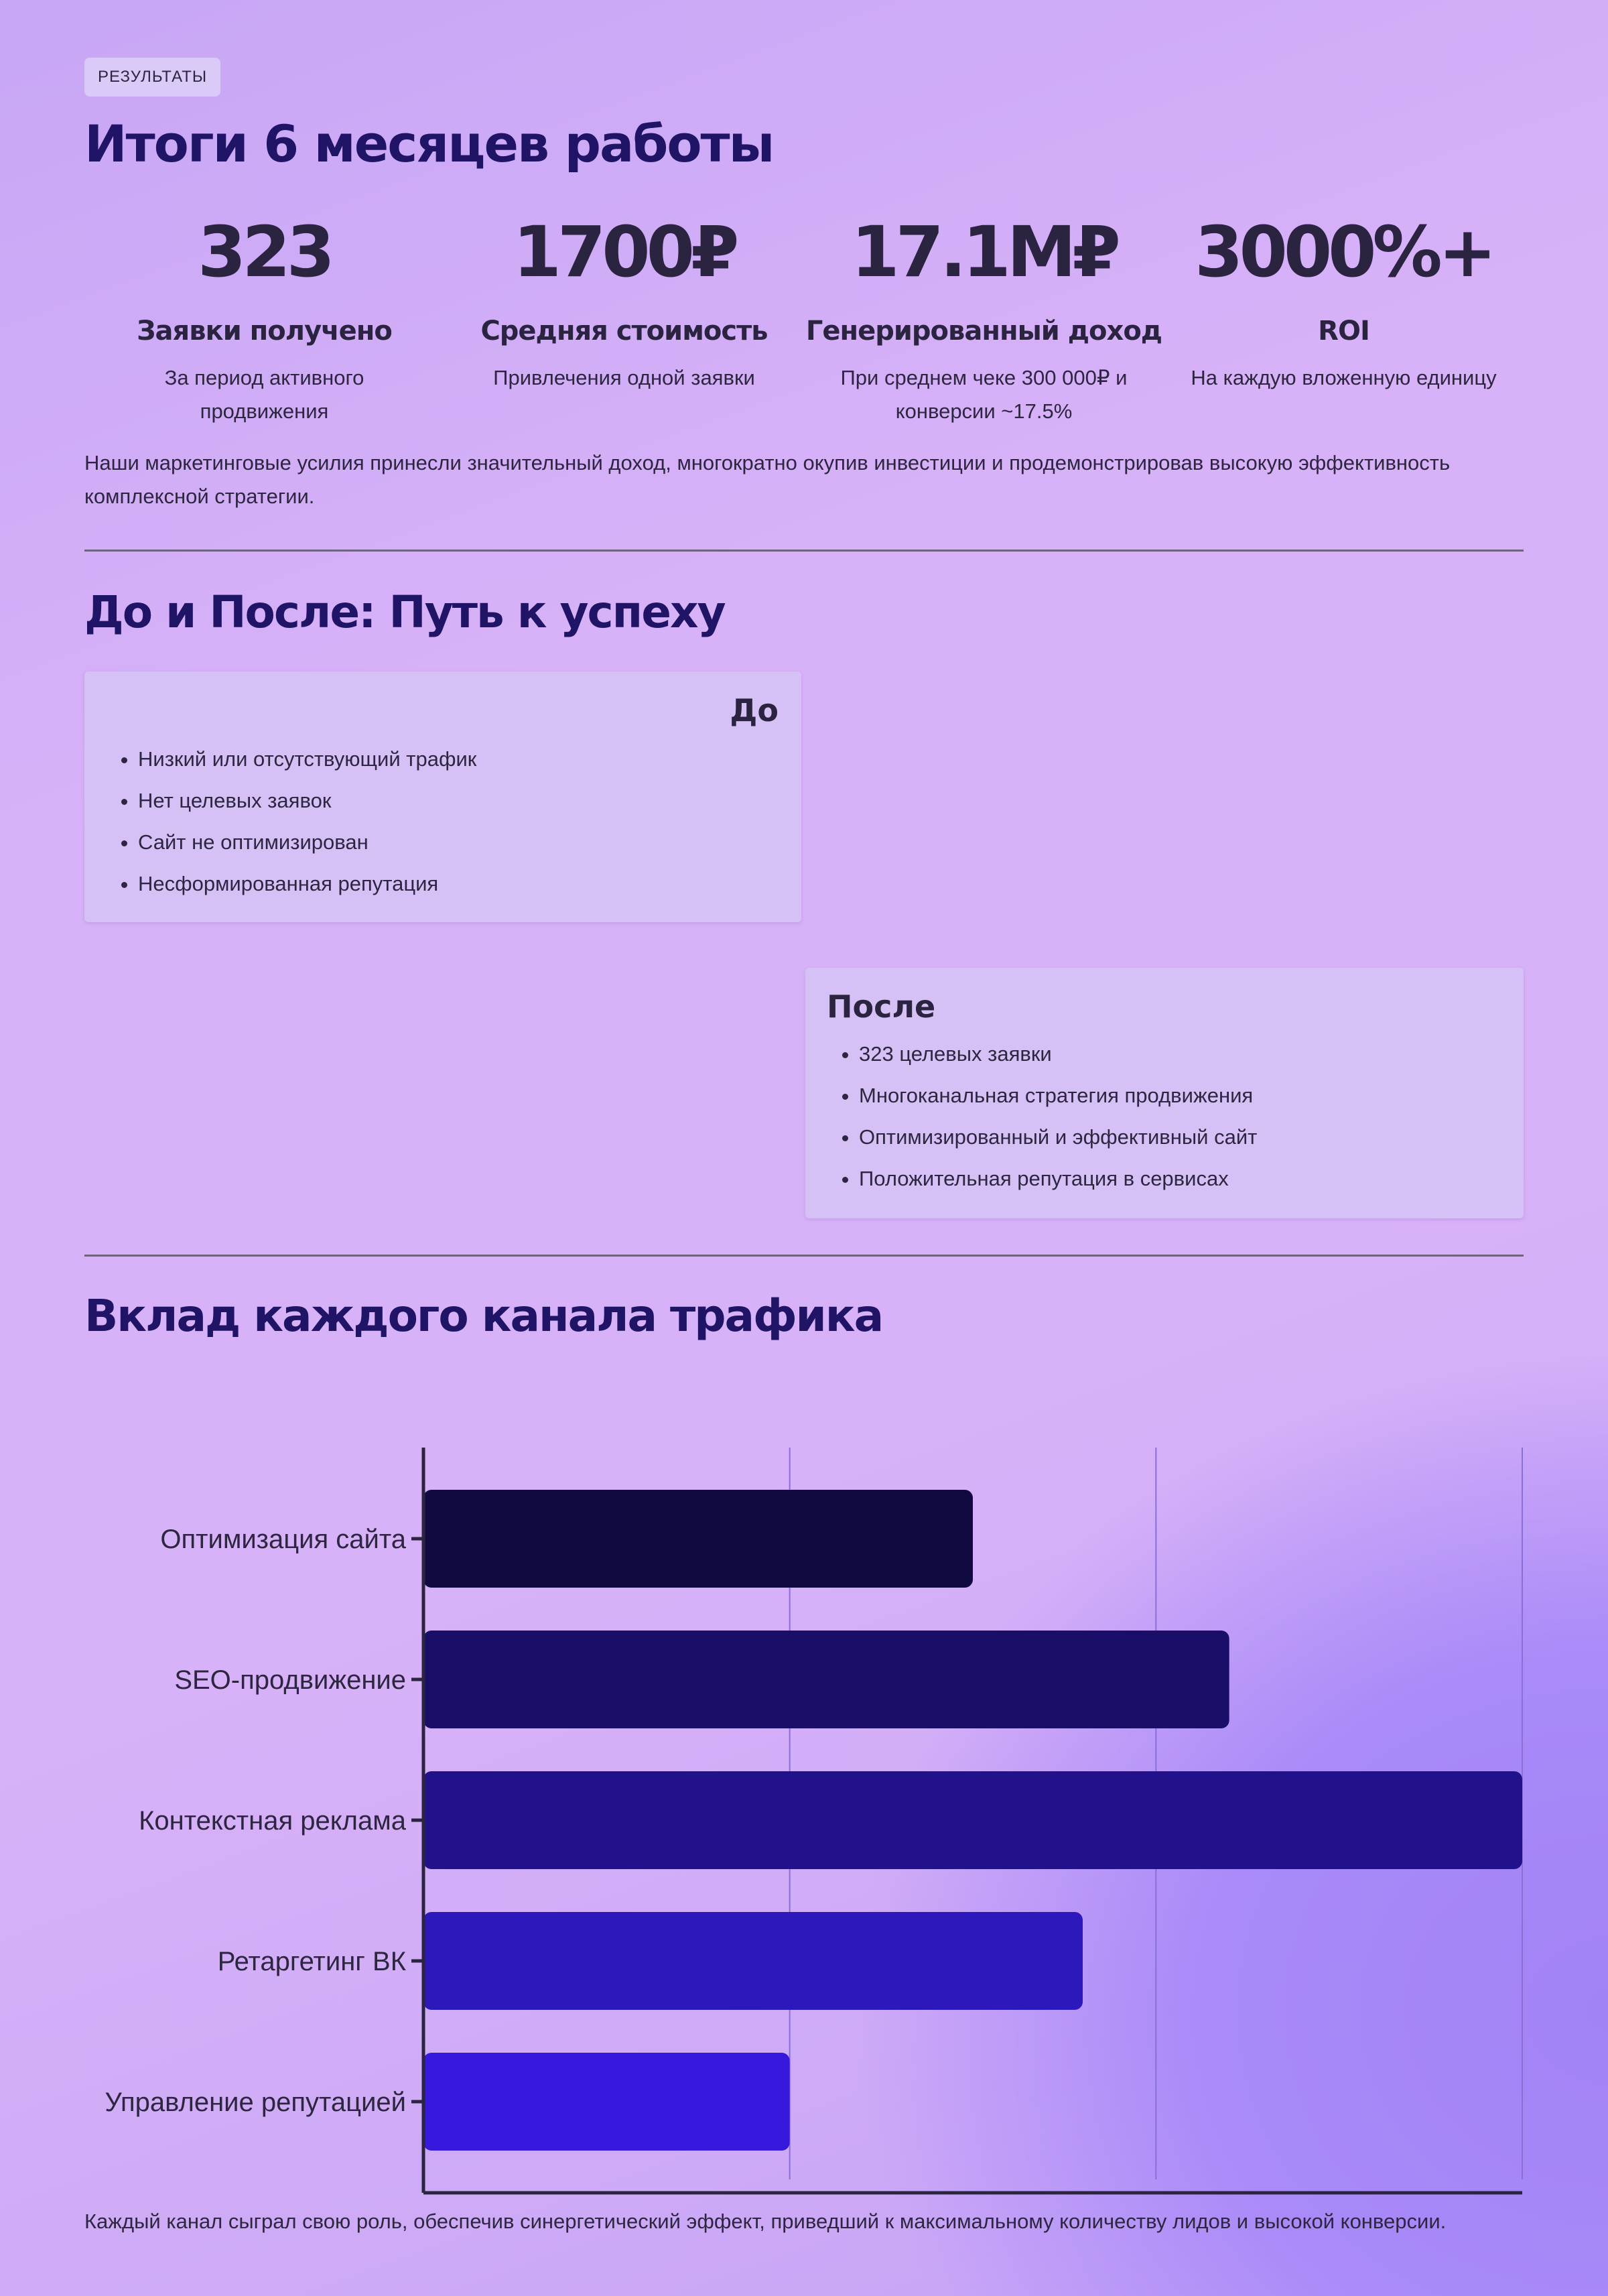 The width and height of the screenshot is (1608, 2296). What do you see at coordinates (1344, 377) in the screenshot?
I see `stat-description: На каждую вложенную единицу` at bounding box center [1344, 377].